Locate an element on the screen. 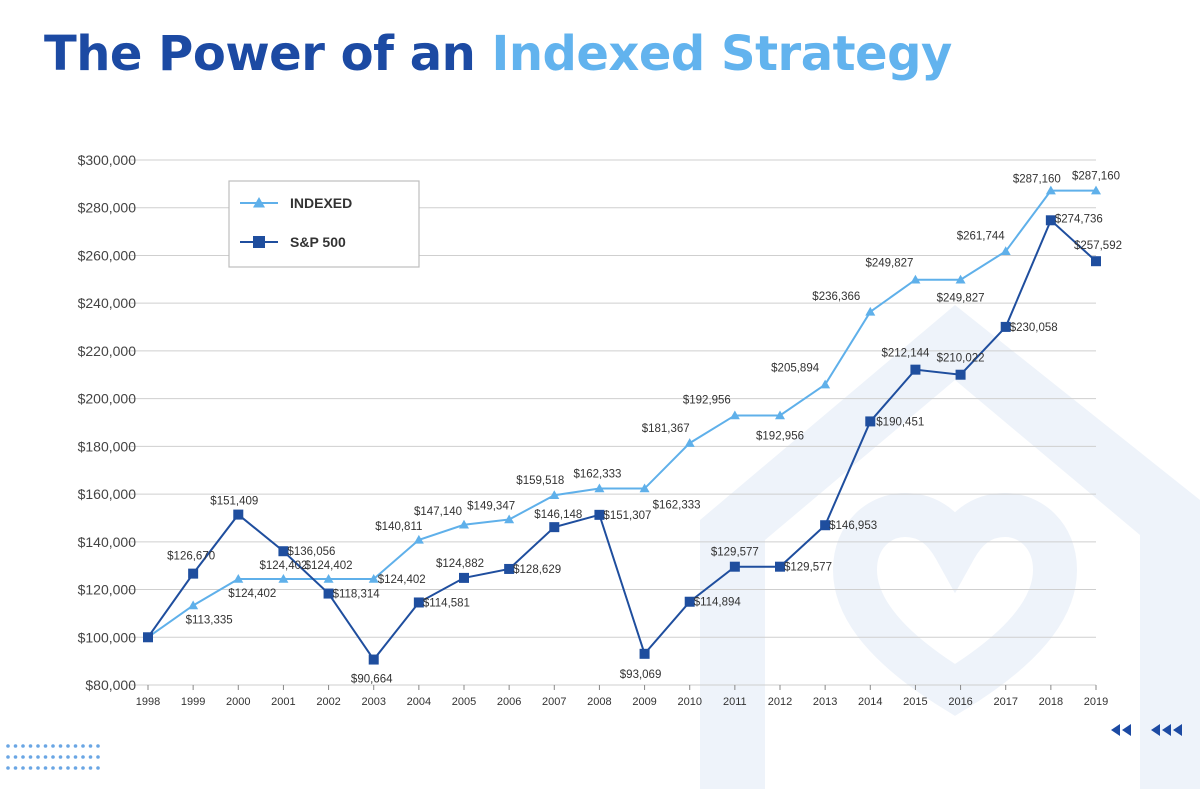  x-tick-label: 2006 is located at coordinates (509, 702).